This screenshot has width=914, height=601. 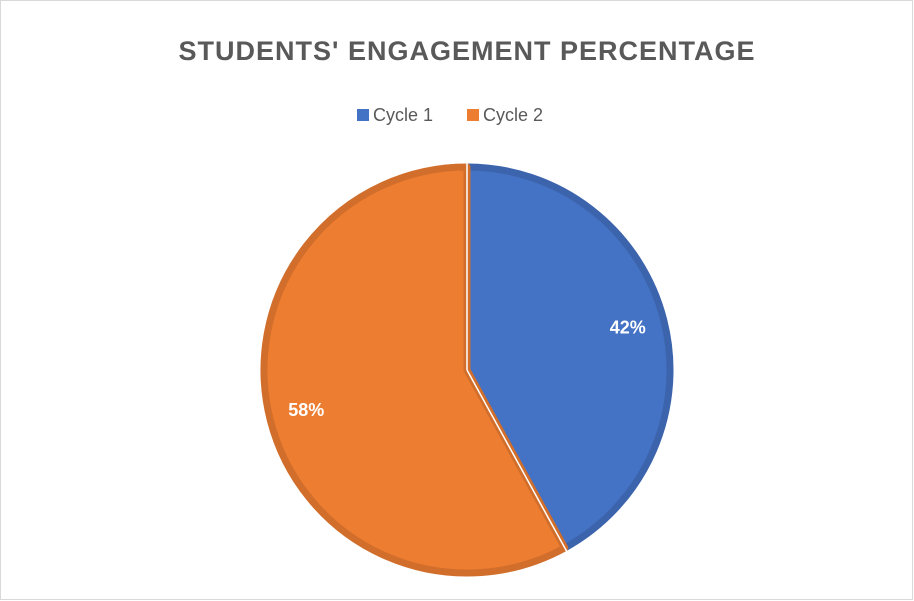 I want to click on chart-title: STUDENTS' ENGAGEMENT PERCENTAGE, so click(x=467, y=51).